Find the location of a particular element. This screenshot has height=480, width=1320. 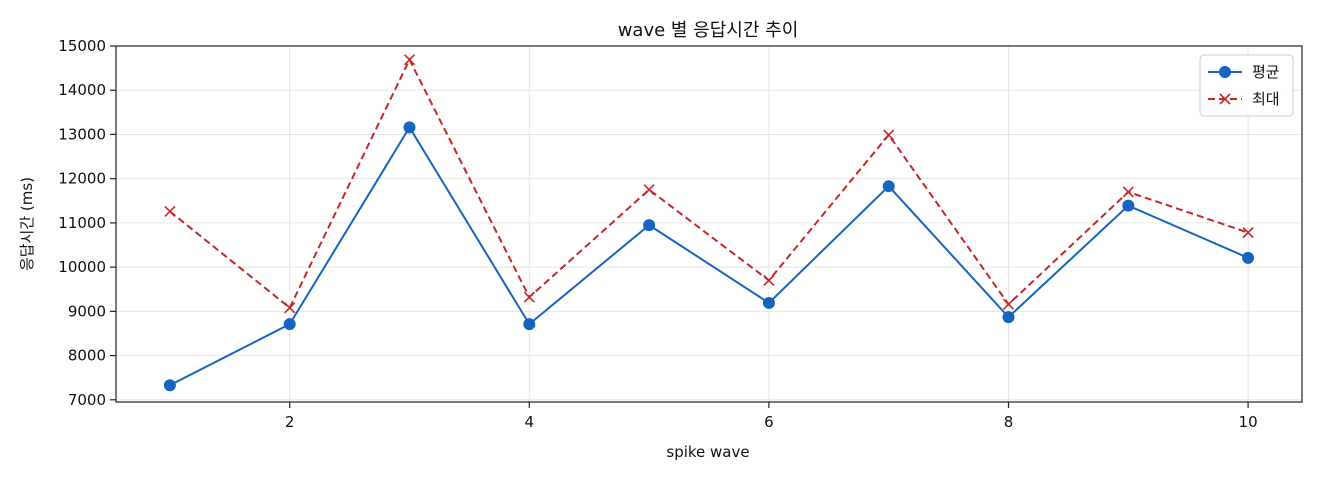

x-tick-label-8: 8 is located at coordinates (1009, 422).